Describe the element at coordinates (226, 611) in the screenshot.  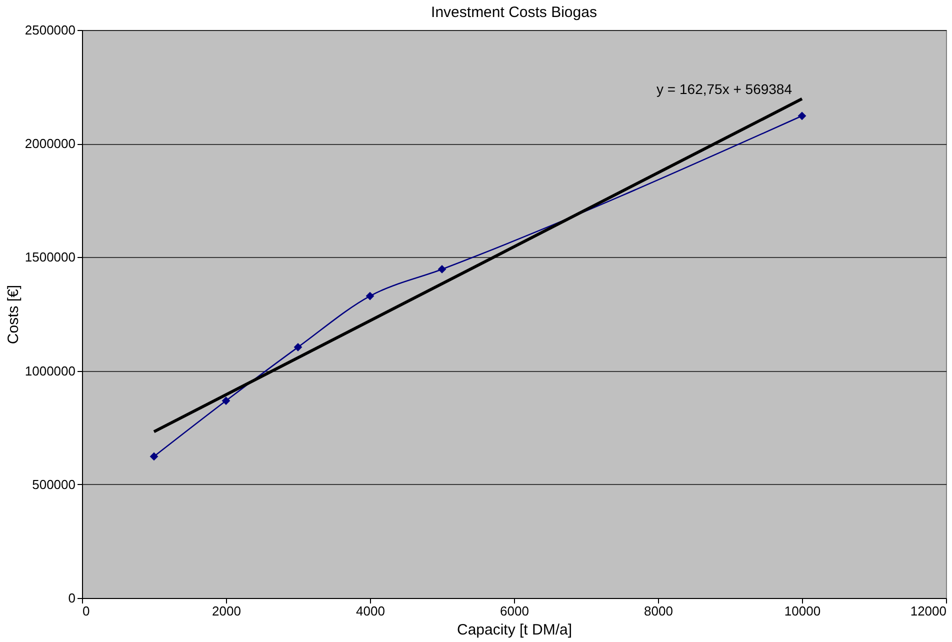
I see `x-tick-label: 2000` at that location.